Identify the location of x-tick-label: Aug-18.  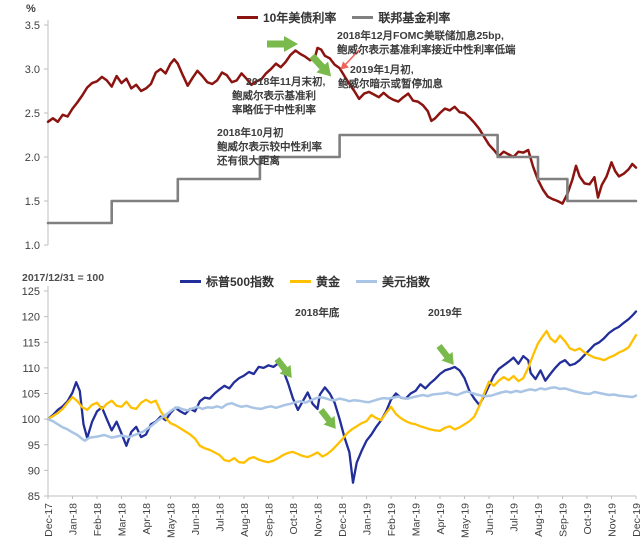
(245, 520).